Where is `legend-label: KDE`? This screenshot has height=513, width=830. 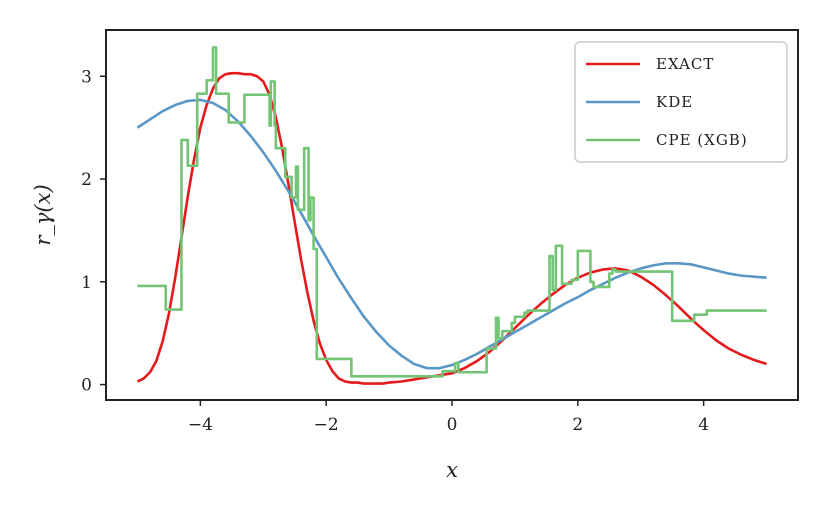 legend-label: KDE is located at coordinates (674, 102).